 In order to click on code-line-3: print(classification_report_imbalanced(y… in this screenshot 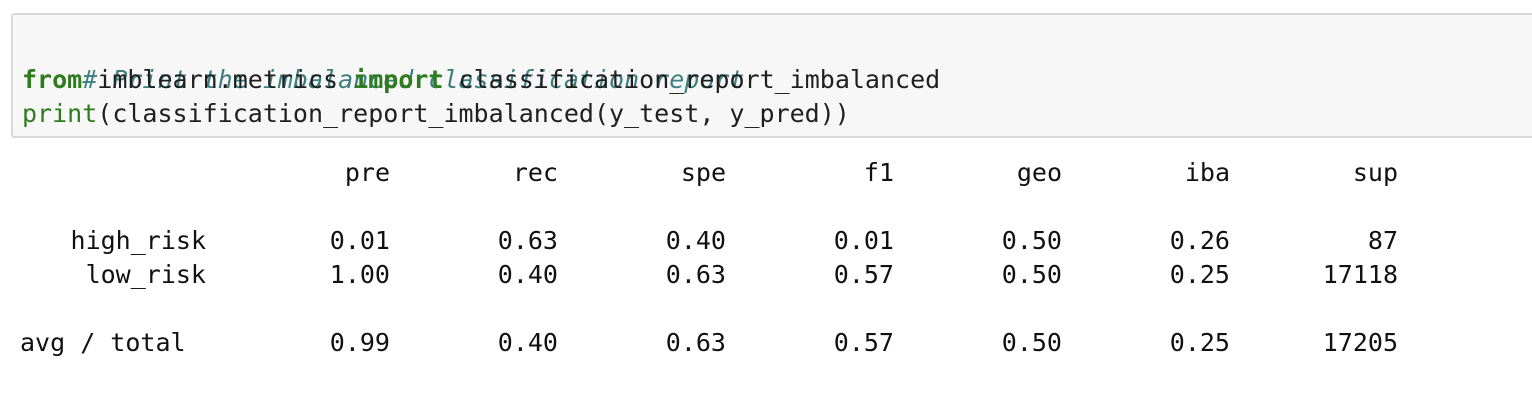, I will do `click(436, 114)`.